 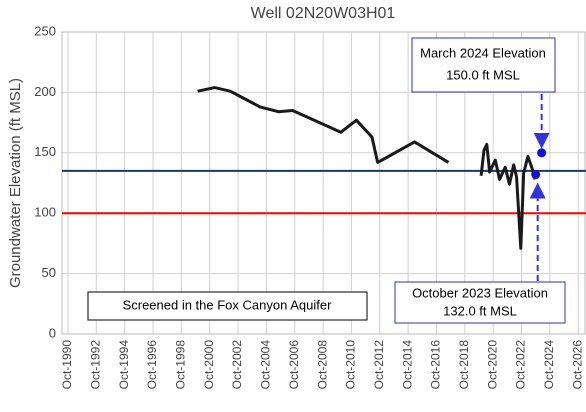 I want to click on annotation-text: March 2024 Elevation, so click(x=483, y=52).